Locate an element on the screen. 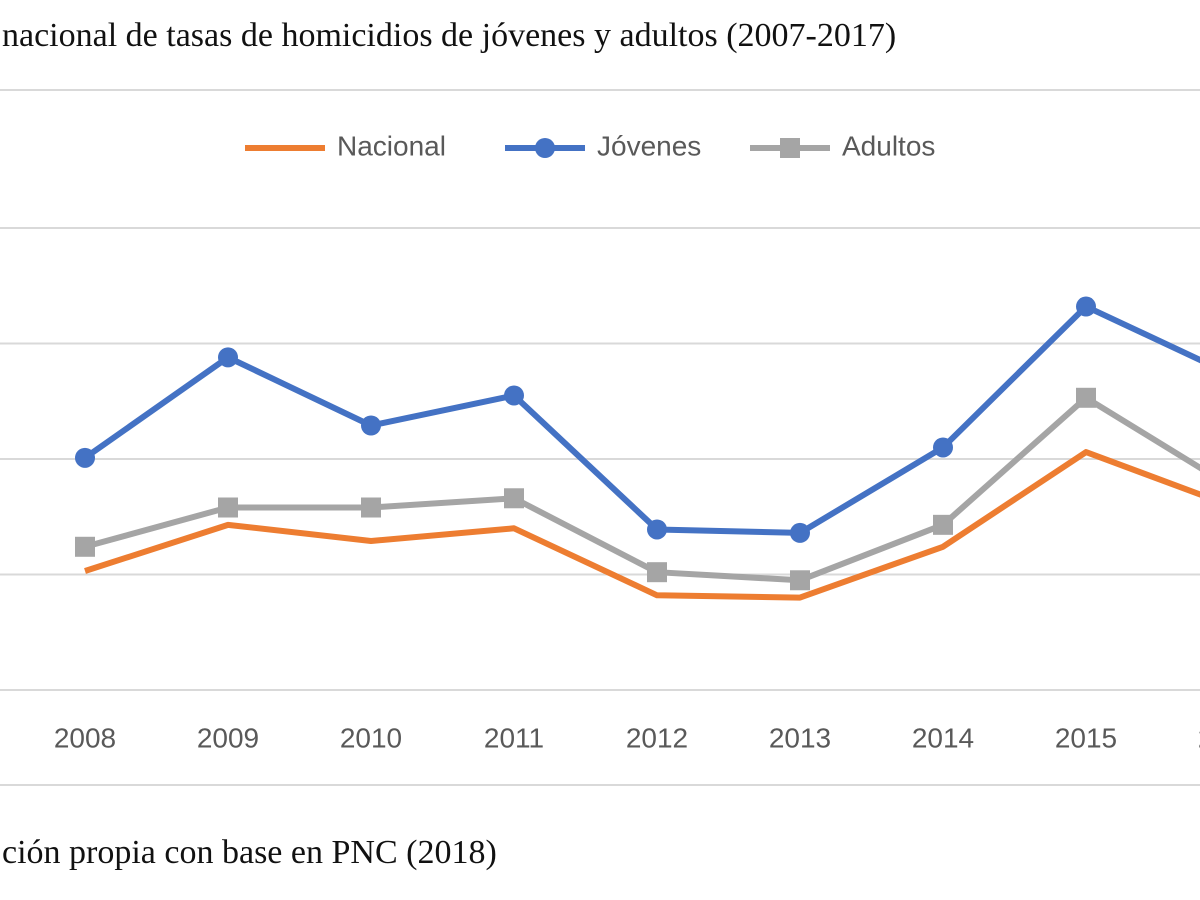 The height and width of the screenshot is (900, 1200). legend-label: Nacional is located at coordinates (391, 145).